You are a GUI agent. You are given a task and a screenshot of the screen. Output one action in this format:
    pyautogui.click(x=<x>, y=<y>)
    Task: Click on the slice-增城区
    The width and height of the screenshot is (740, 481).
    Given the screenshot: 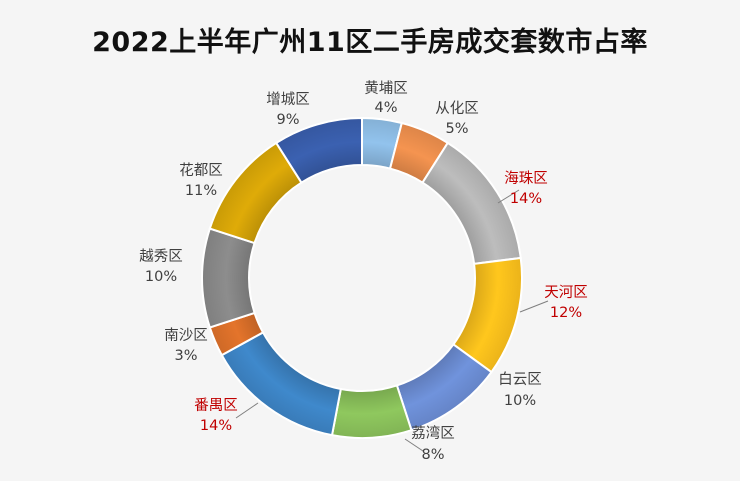 What is the action you would take?
    pyautogui.click(x=318, y=150)
    